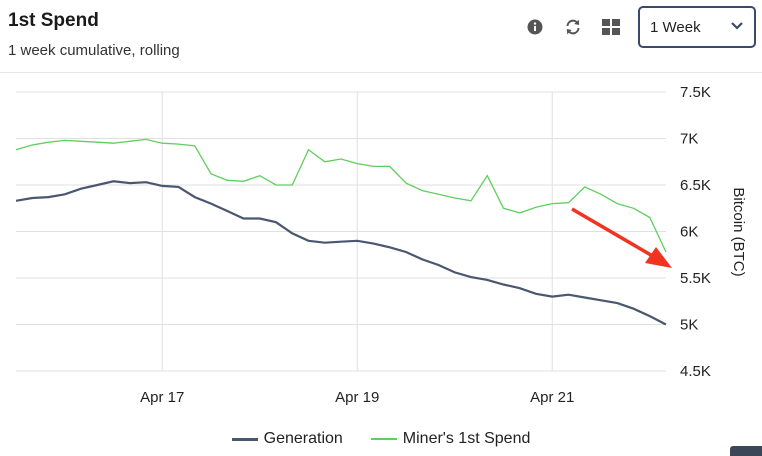 Image resolution: width=762 pixels, height=456 pixels. Describe the element at coordinates (466, 438) in the screenshot. I see `legend-label-miners-first-spend: Miner's 1st Spend` at that location.